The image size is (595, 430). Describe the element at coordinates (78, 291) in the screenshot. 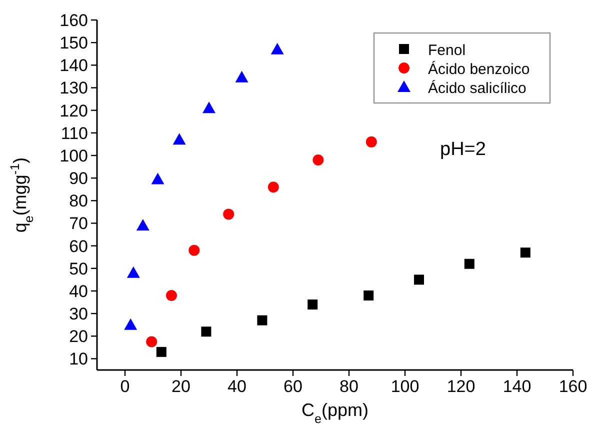

I see `y-tick-label: 40` at that location.